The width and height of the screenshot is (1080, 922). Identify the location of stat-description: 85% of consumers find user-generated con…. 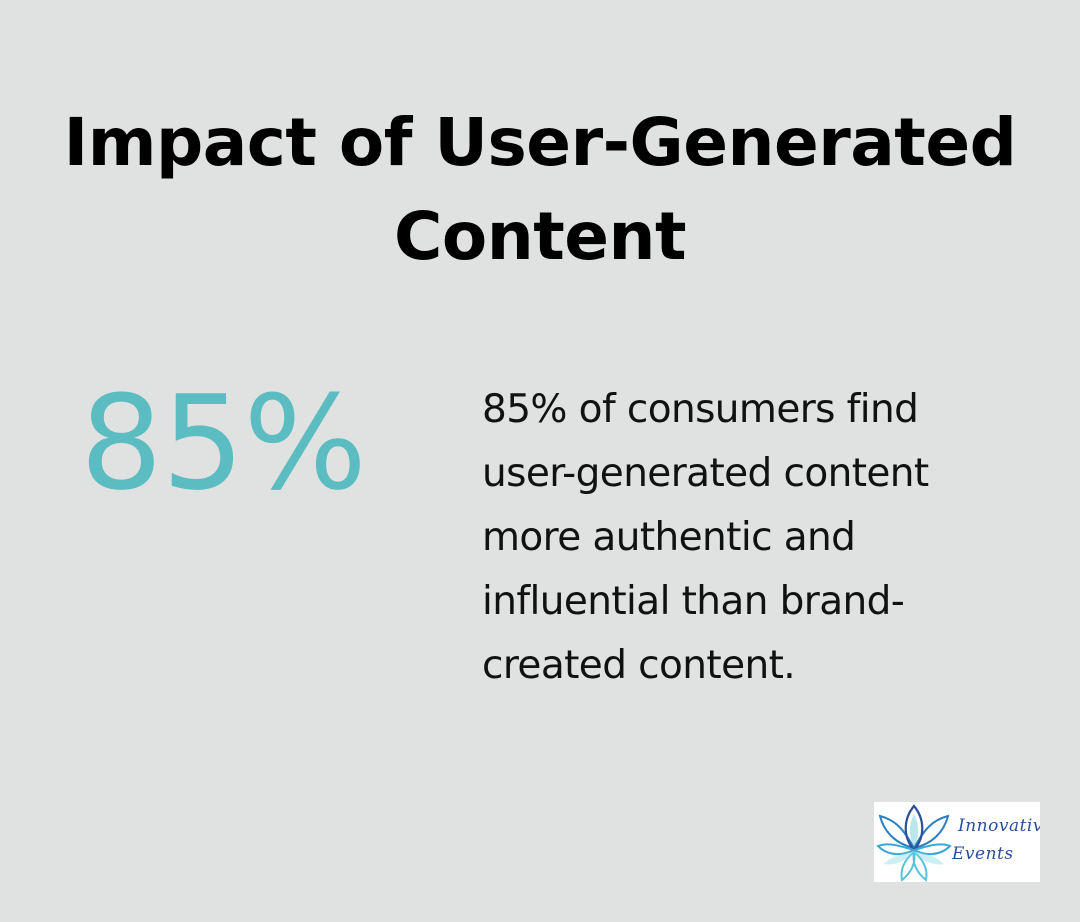
(705, 537).